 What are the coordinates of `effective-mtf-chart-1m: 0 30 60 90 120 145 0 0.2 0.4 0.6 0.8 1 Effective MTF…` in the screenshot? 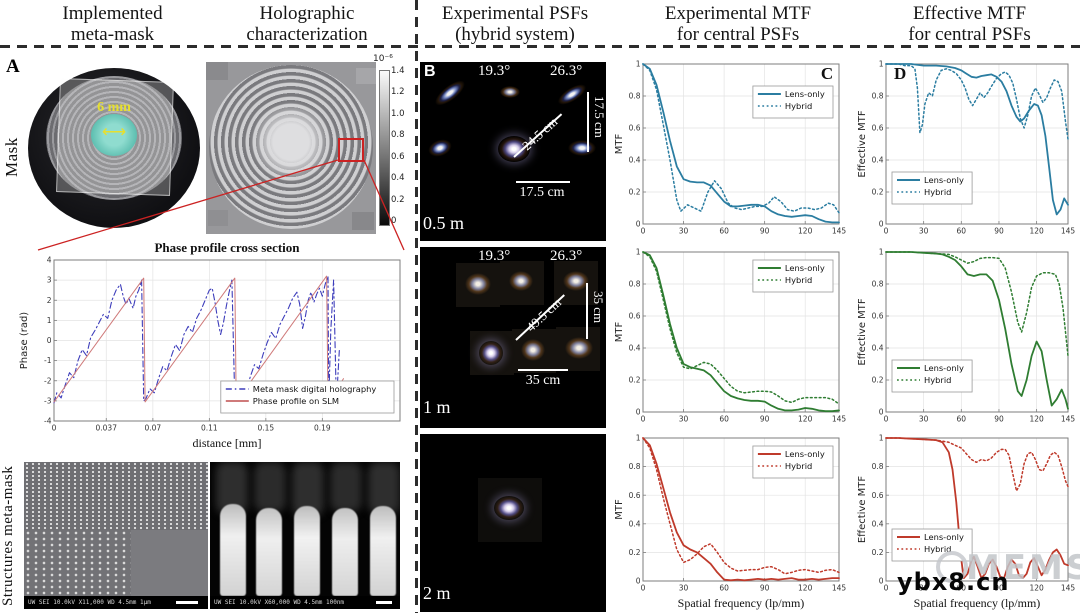 It's located at (967, 337).